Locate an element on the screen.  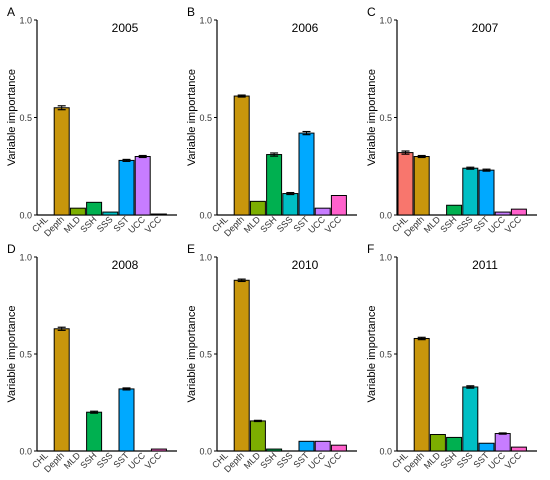
panel-label: C is located at coordinates (371, 12).